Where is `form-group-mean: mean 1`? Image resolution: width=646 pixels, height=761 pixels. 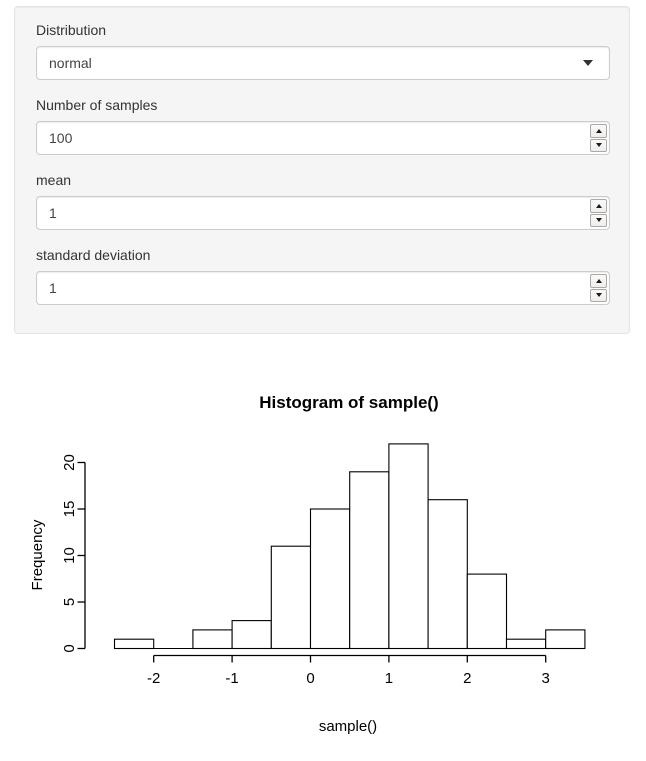
form-group-mean: mean 1 is located at coordinates (323, 201).